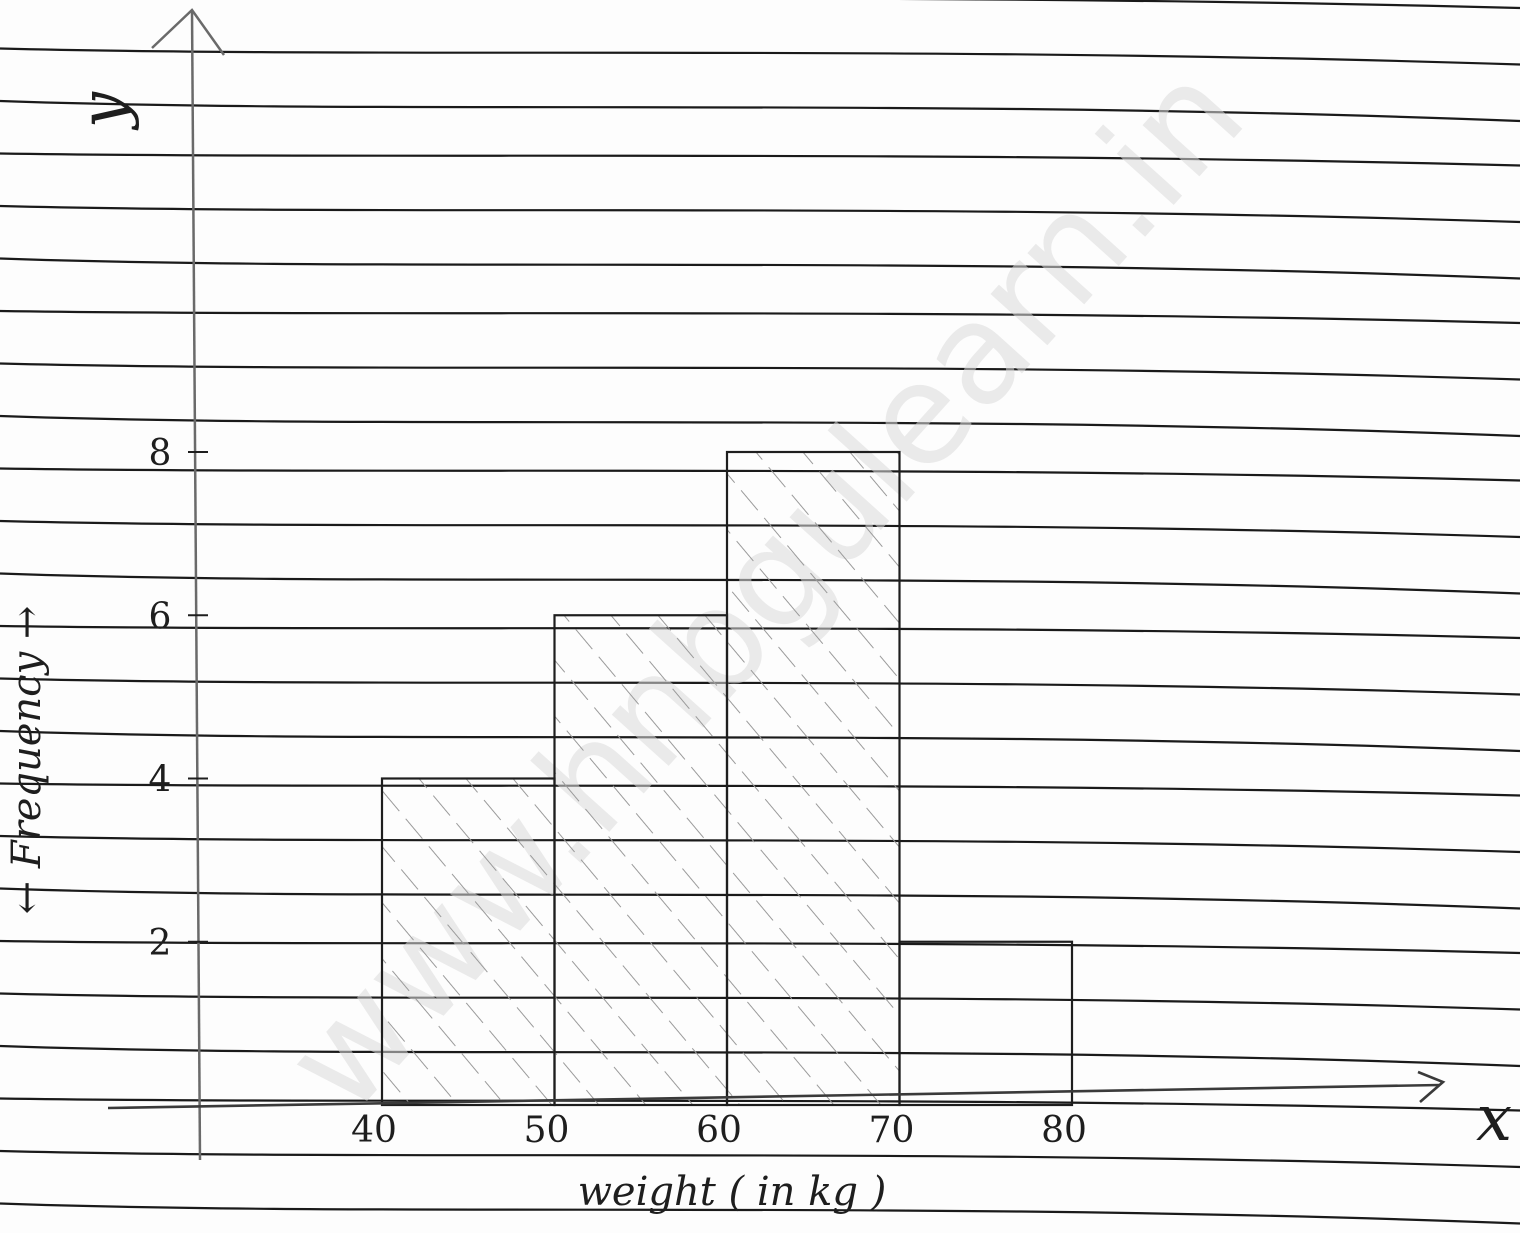  I want to click on x-tick-label: 70, so click(892, 1130).